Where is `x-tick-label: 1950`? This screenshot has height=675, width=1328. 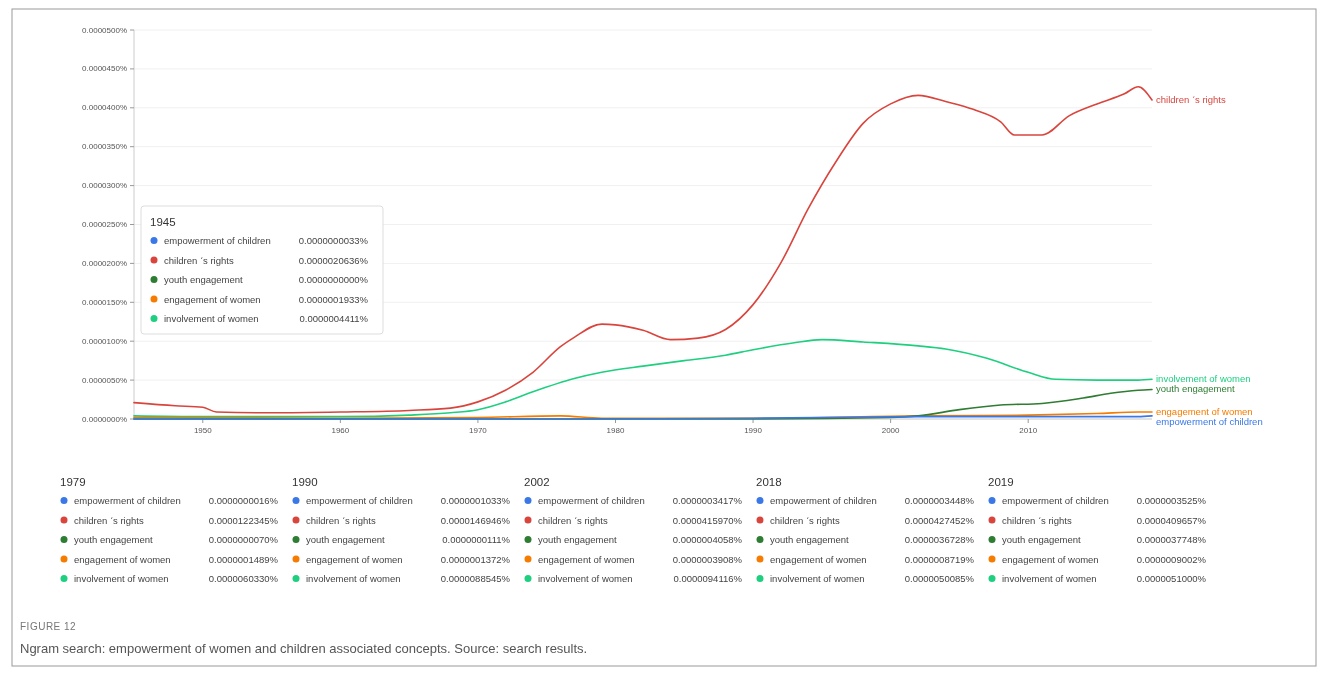
x-tick-label: 1950 is located at coordinates (203, 430).